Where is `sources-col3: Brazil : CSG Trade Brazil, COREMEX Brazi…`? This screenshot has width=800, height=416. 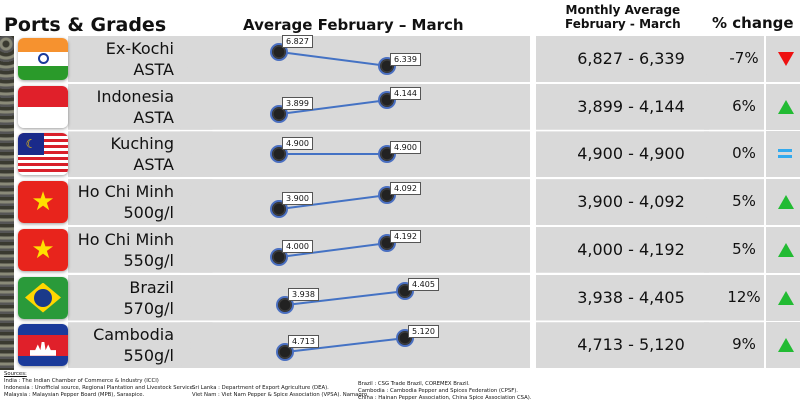
sources-col3: Brazil : CSG Trade Brazil, COREMEX Brazi… is located at coordinates (445, 391).